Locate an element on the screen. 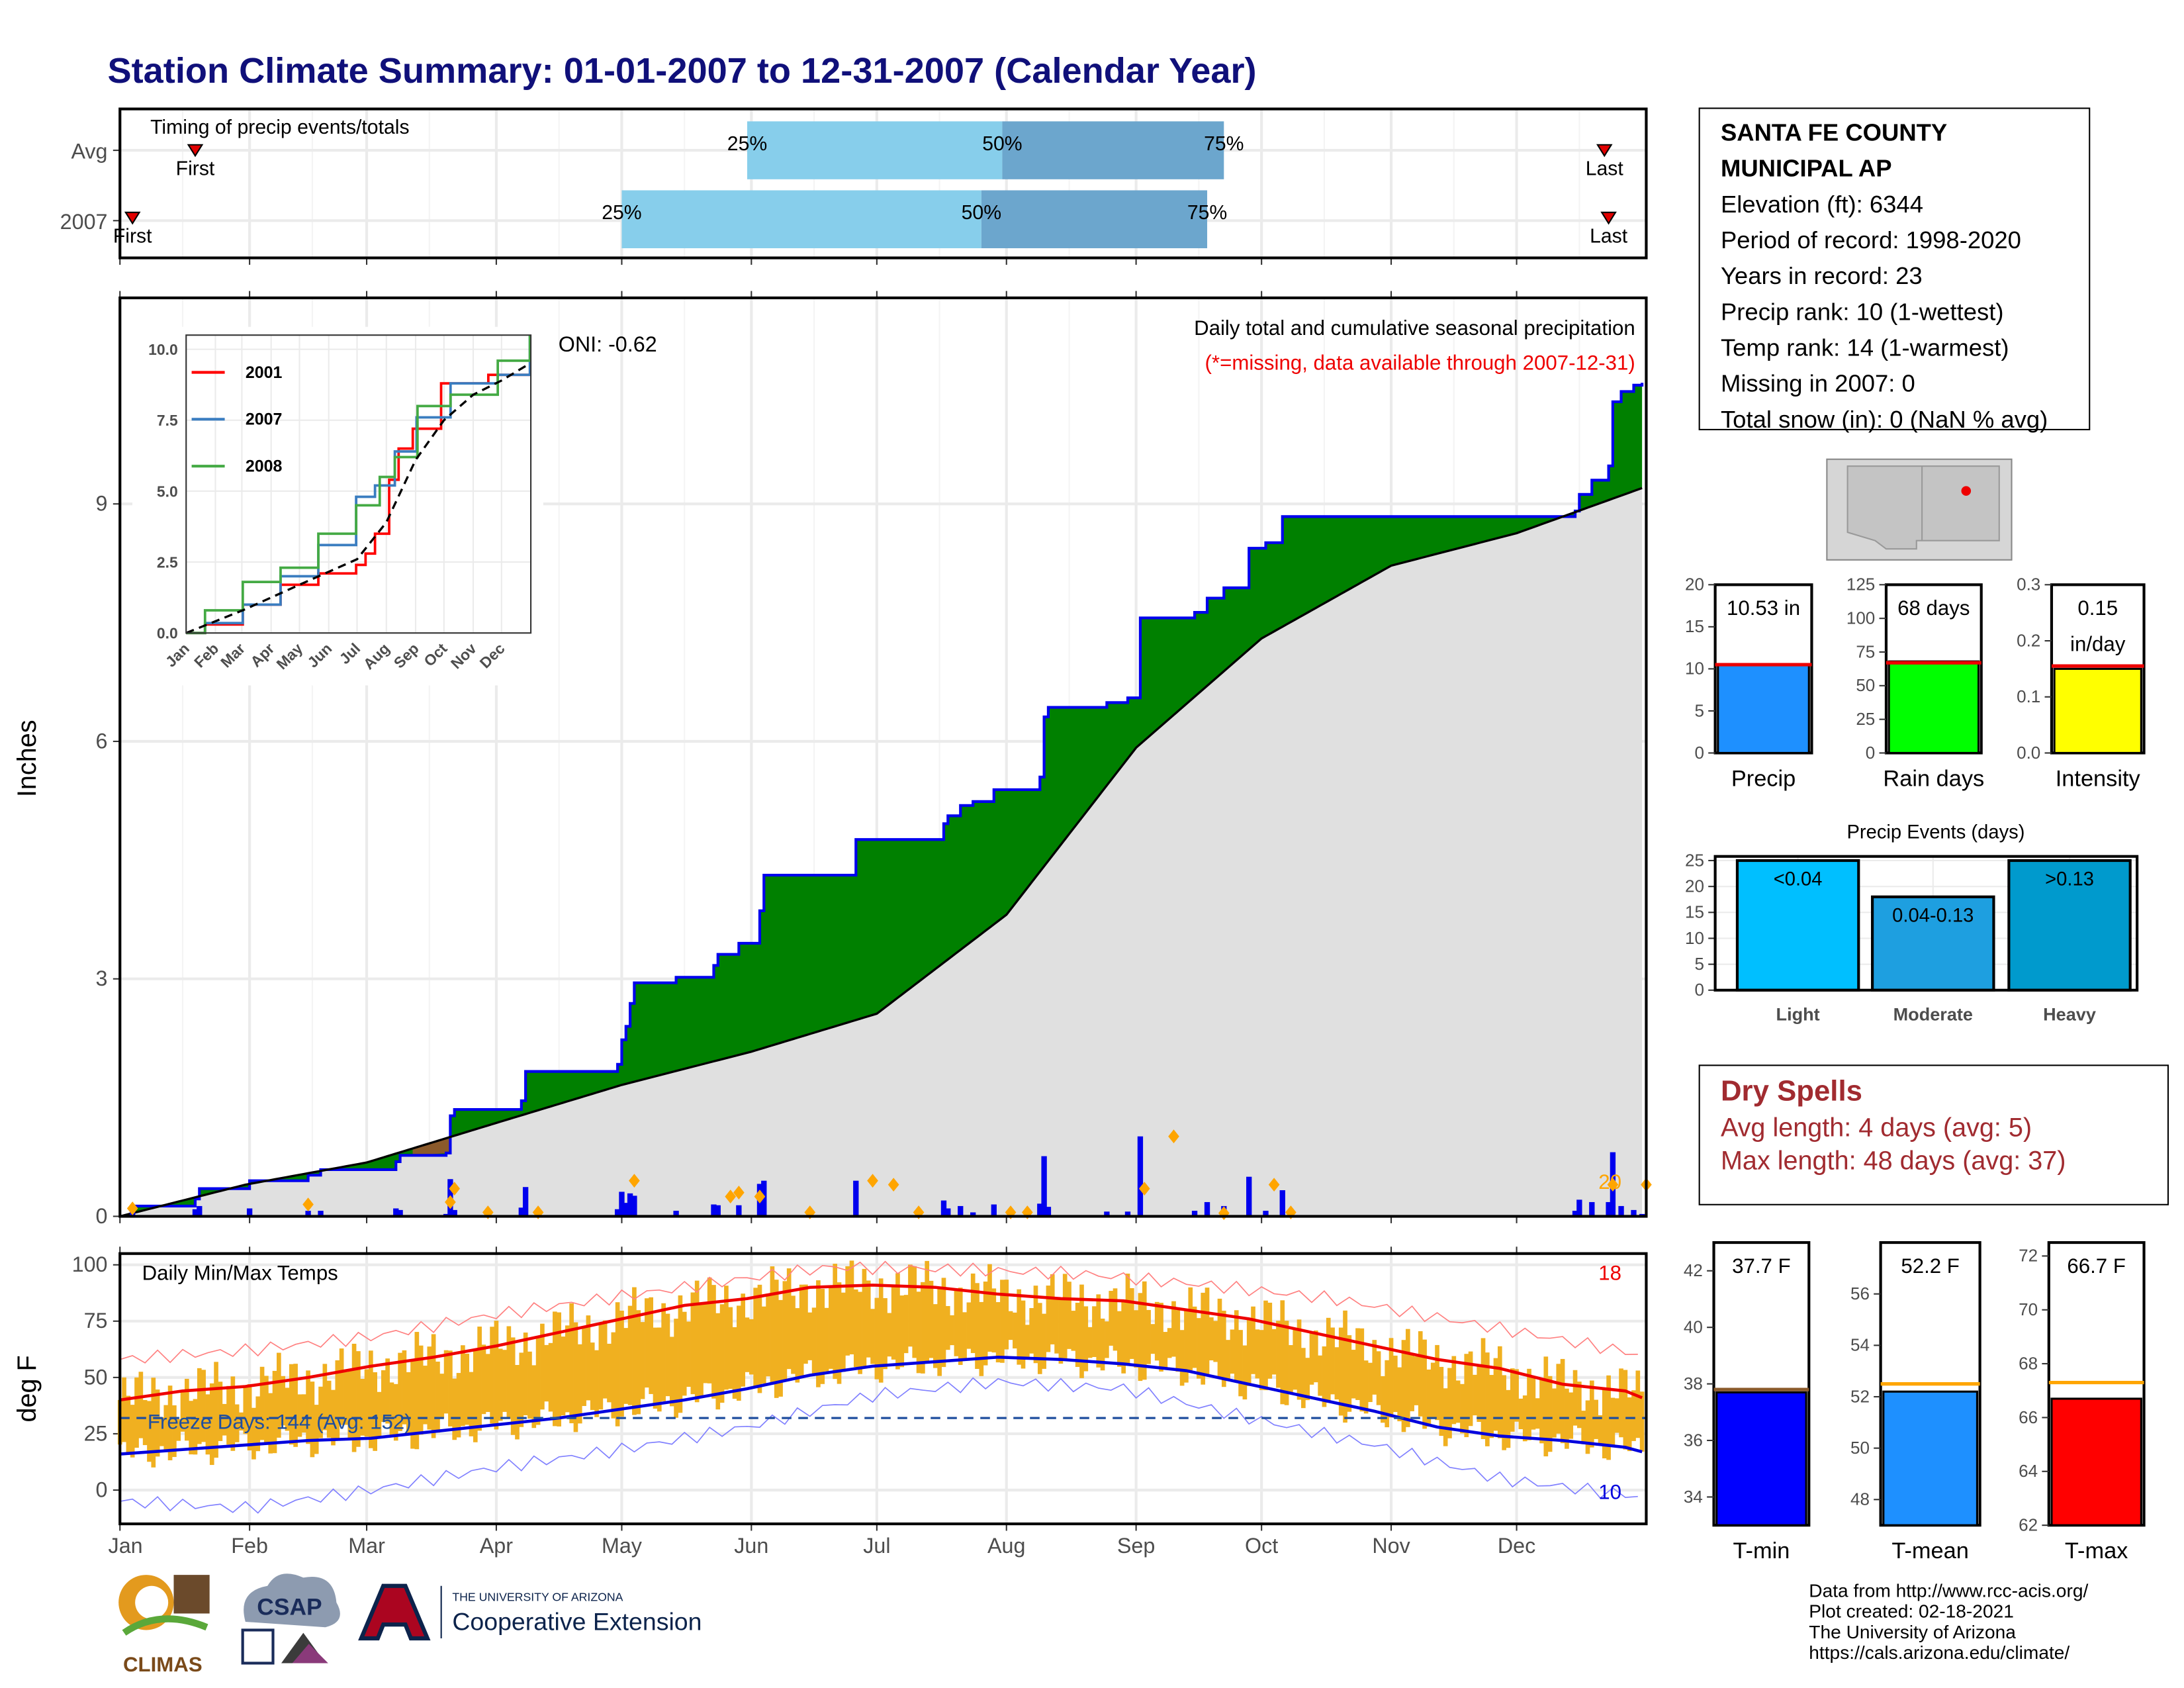  locator-map is located at coordinates (1920, 509).